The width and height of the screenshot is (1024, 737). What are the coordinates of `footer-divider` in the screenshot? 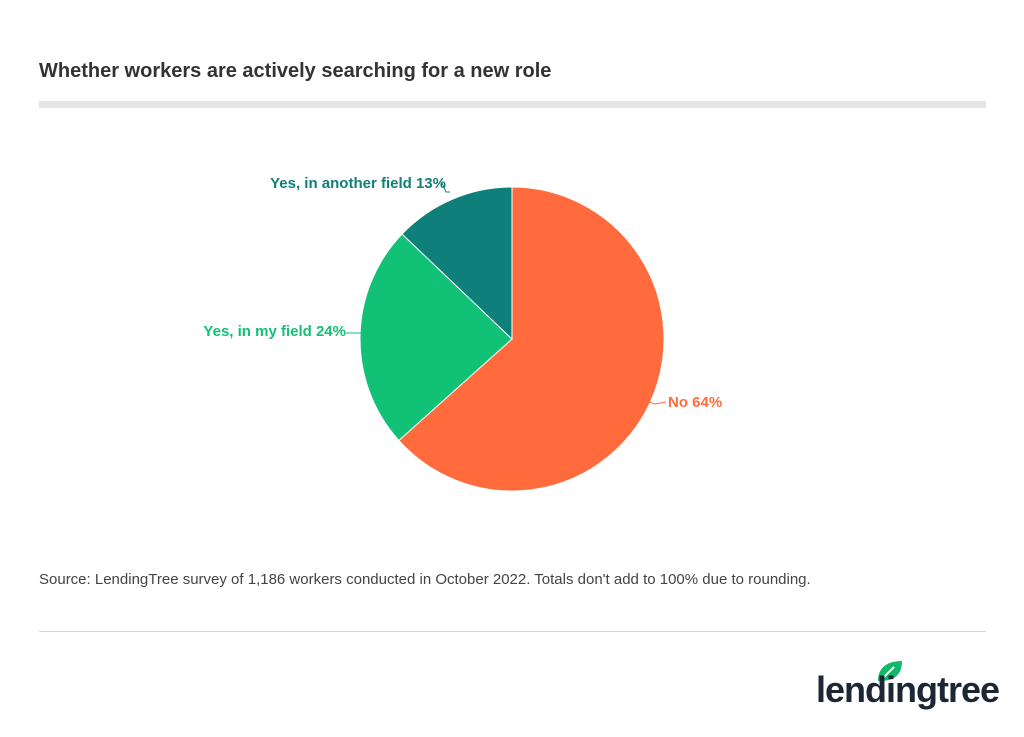 It's located at (512, 631).